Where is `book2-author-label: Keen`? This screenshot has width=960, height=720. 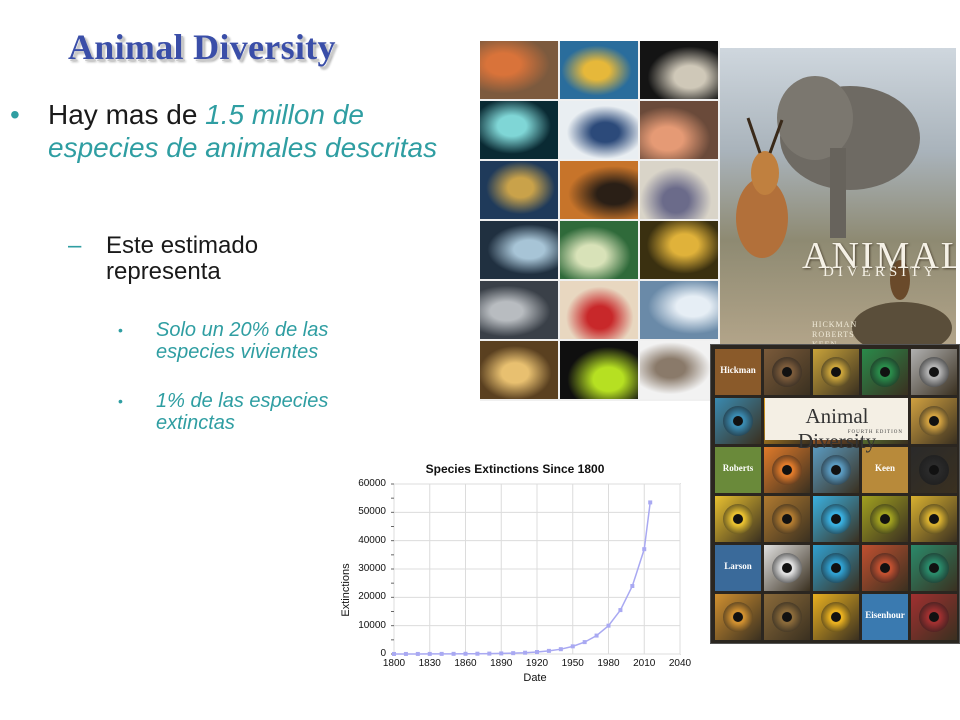 book2-author-label: Keen is located at coordinates (885, 468).